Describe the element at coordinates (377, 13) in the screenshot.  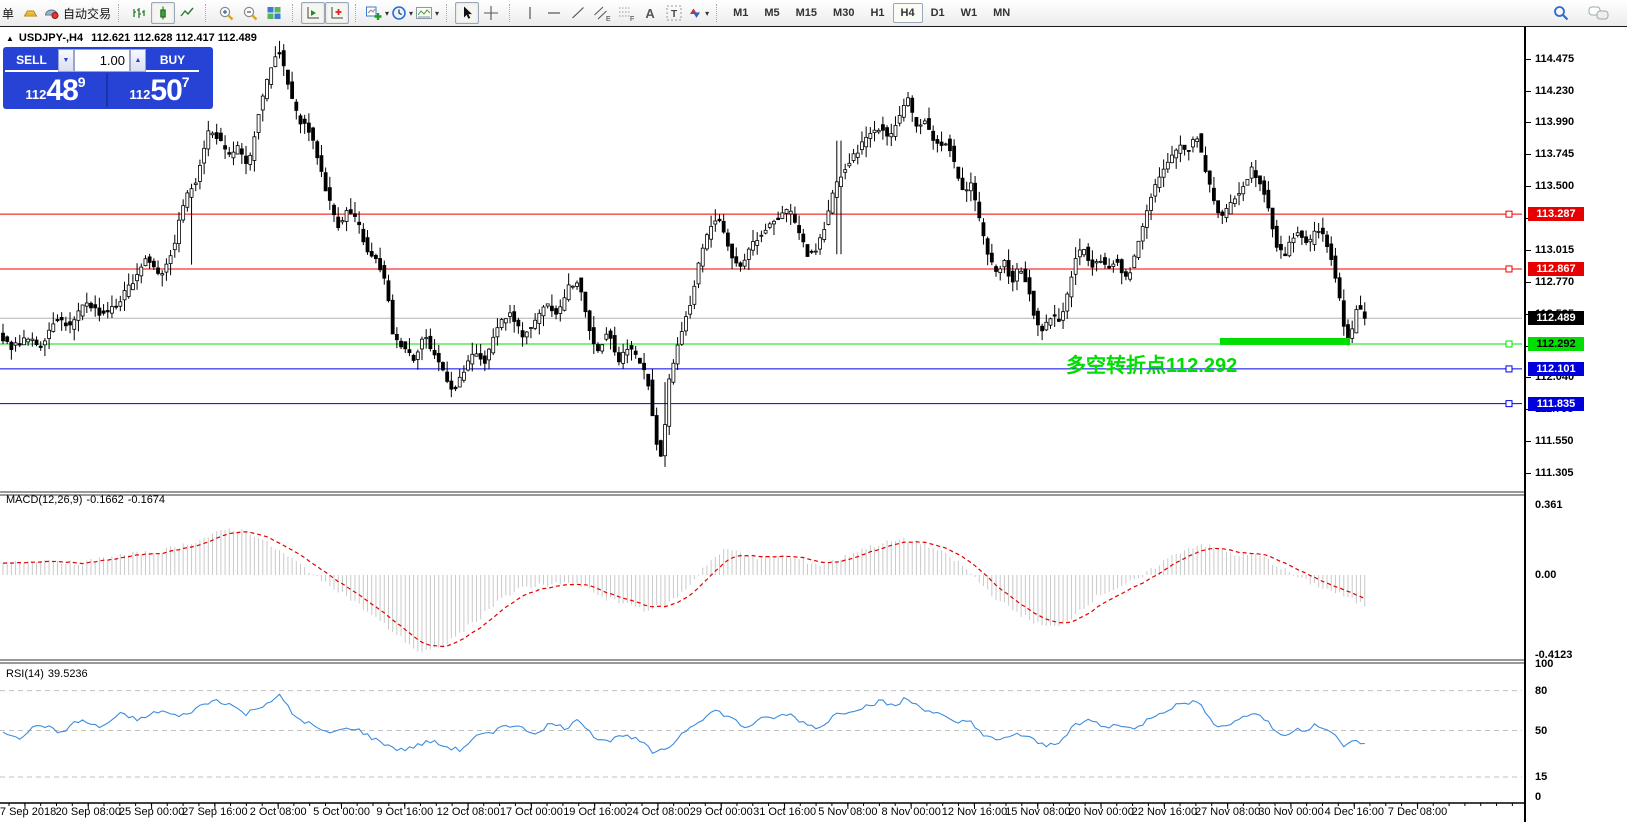
I see `add-indicator-button: ▾` at that location.